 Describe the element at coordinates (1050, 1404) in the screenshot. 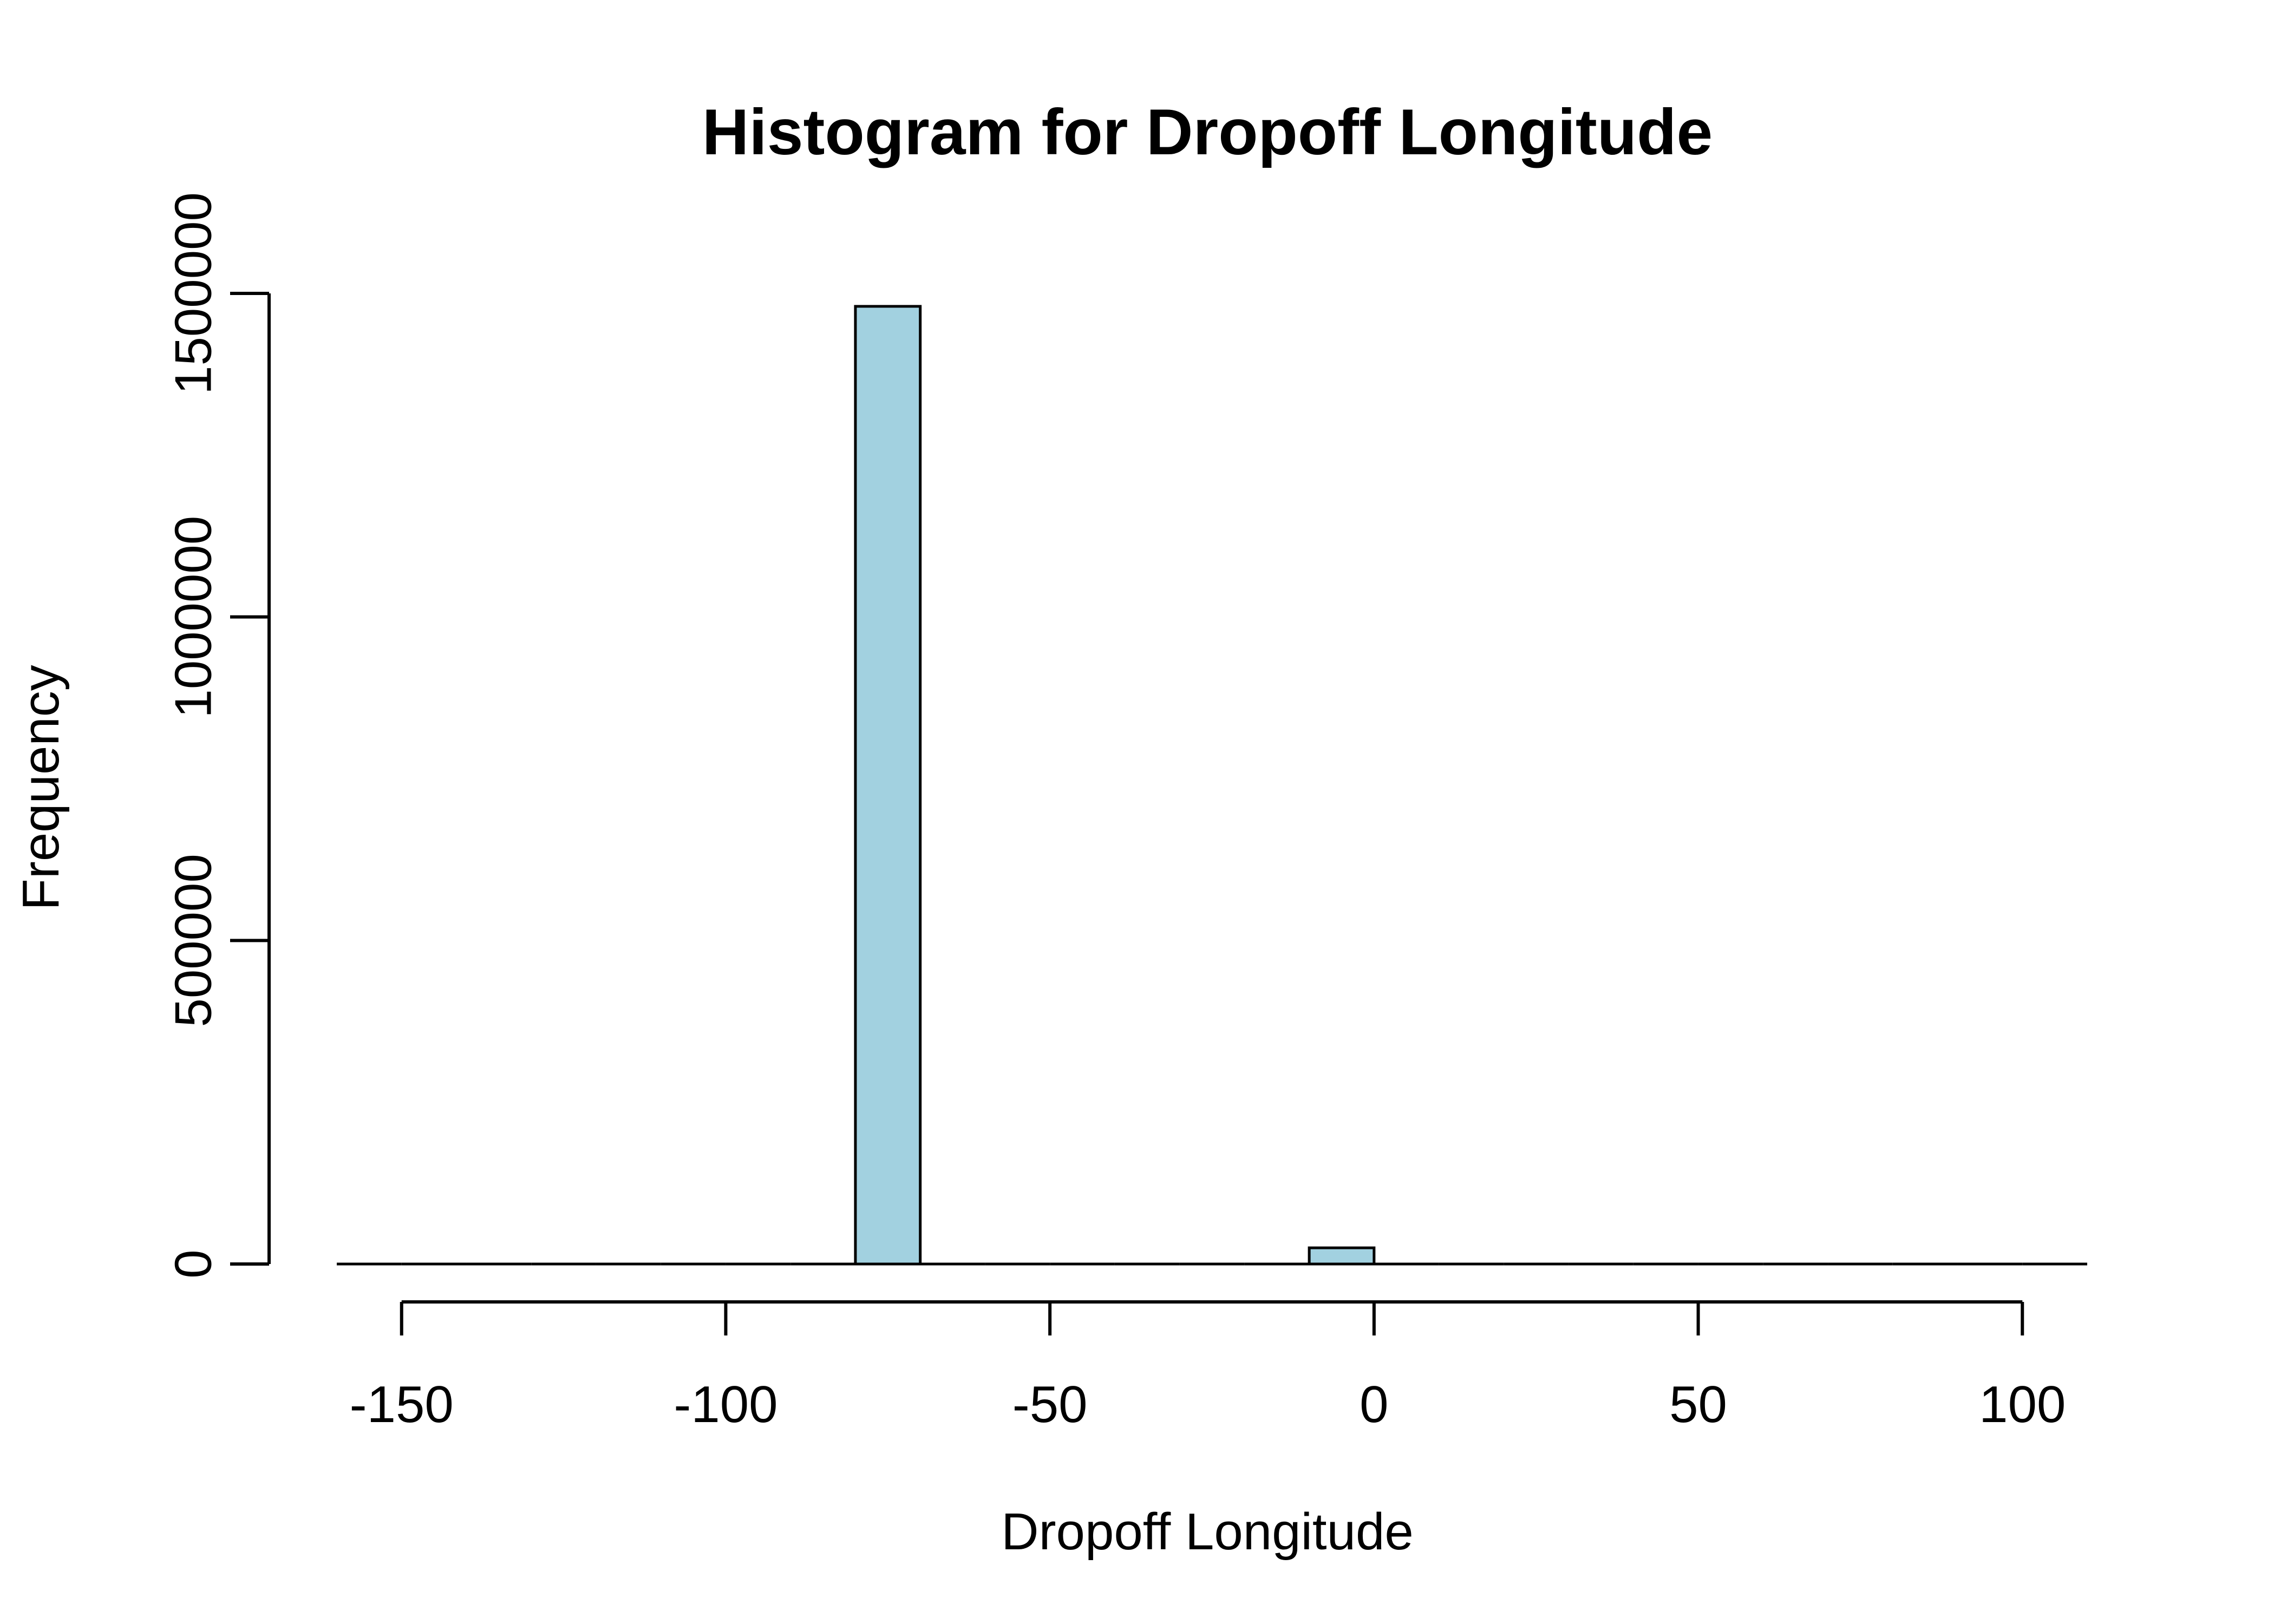

I see `x-tick-label: -50` at that location.